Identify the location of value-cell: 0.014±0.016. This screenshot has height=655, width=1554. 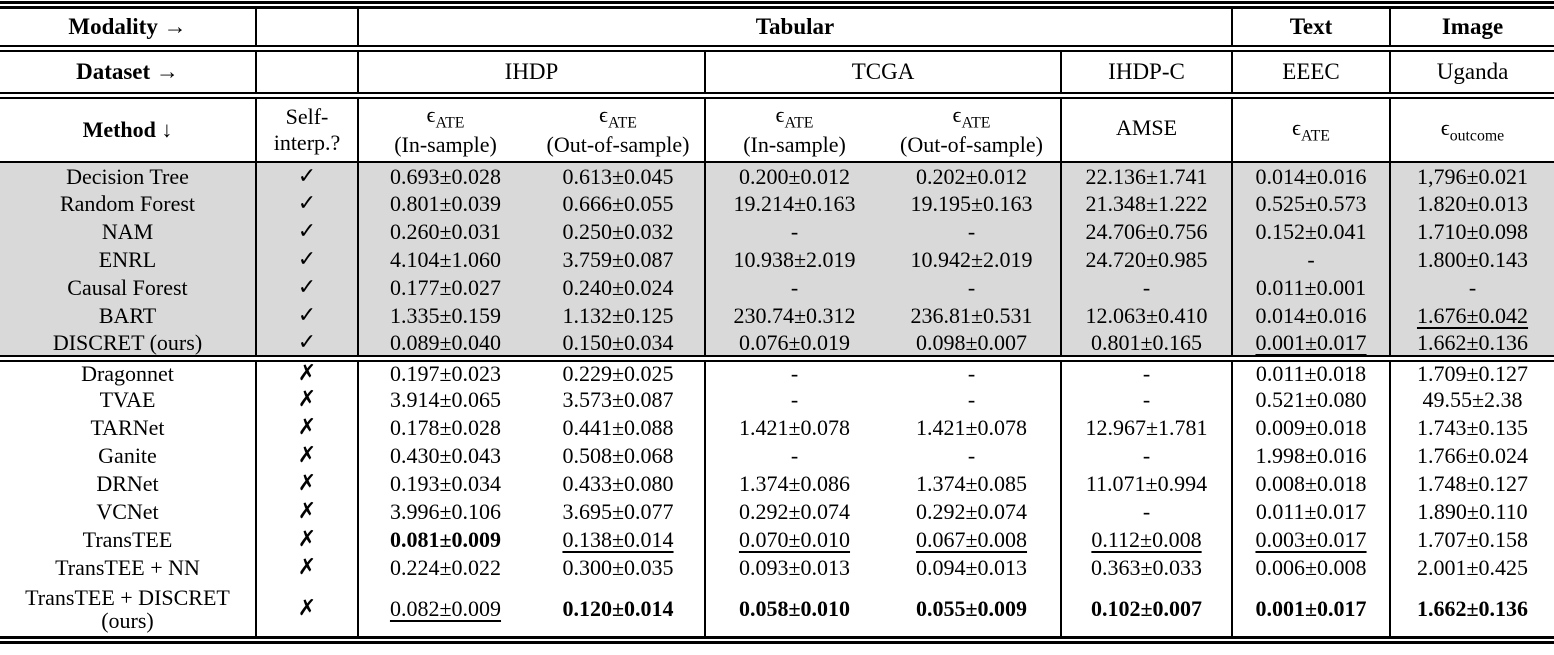
(1312, 176).